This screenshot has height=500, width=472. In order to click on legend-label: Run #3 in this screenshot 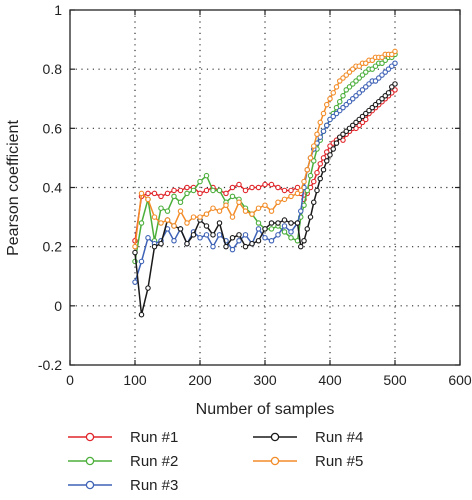, I will do `click(154, 485)`.